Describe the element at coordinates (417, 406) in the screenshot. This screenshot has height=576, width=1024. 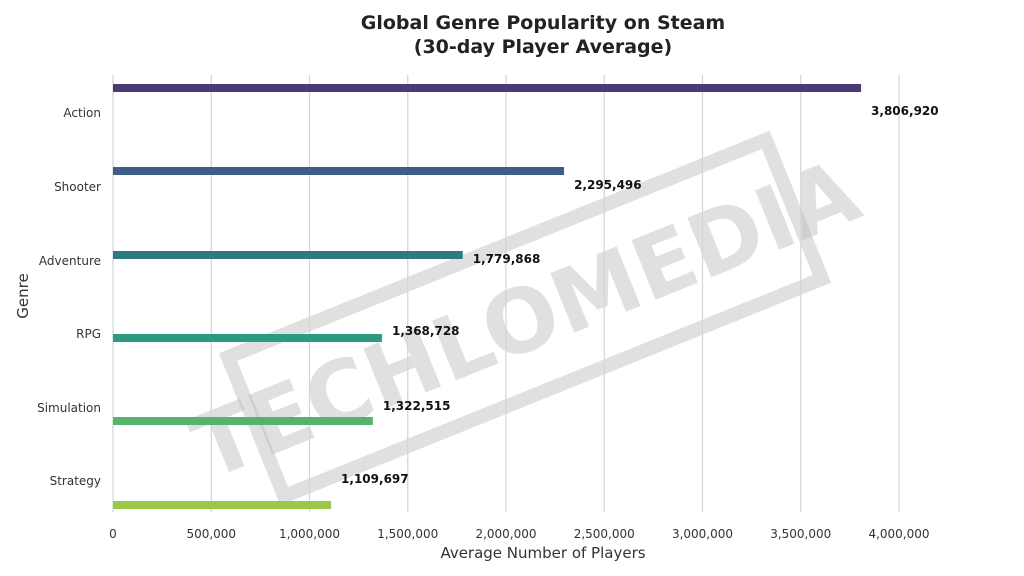
I see `data-label: 1,322,515` at that location.